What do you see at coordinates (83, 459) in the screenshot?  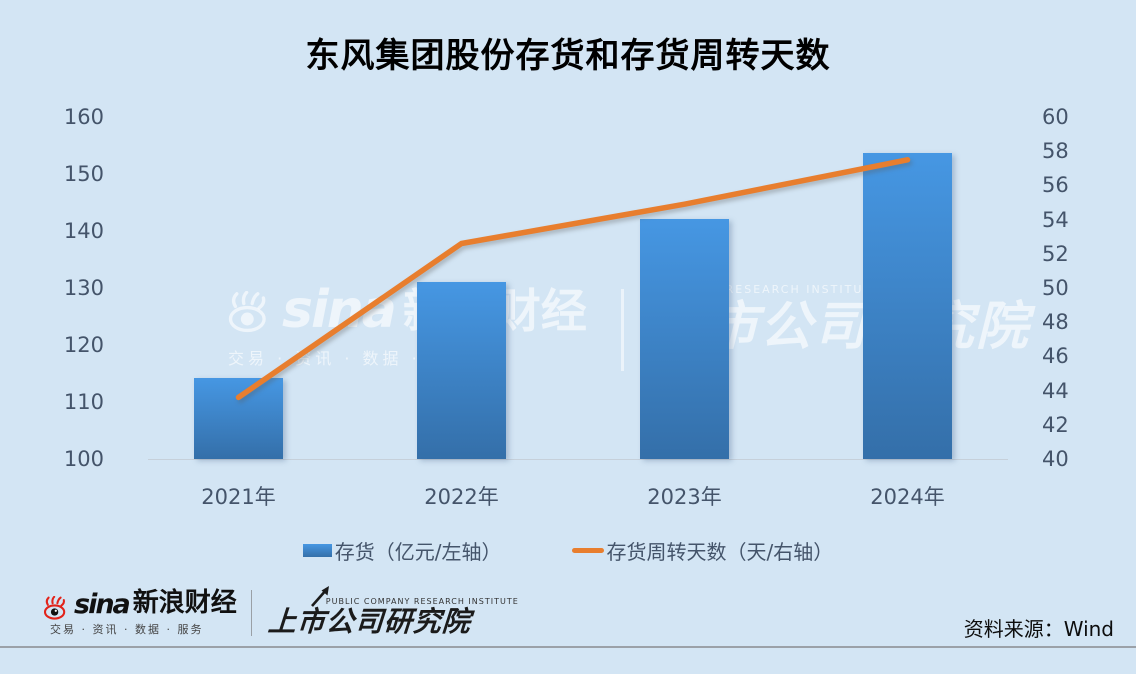 I see `left-axis-tick: 100` at bounding box center [83, 459].